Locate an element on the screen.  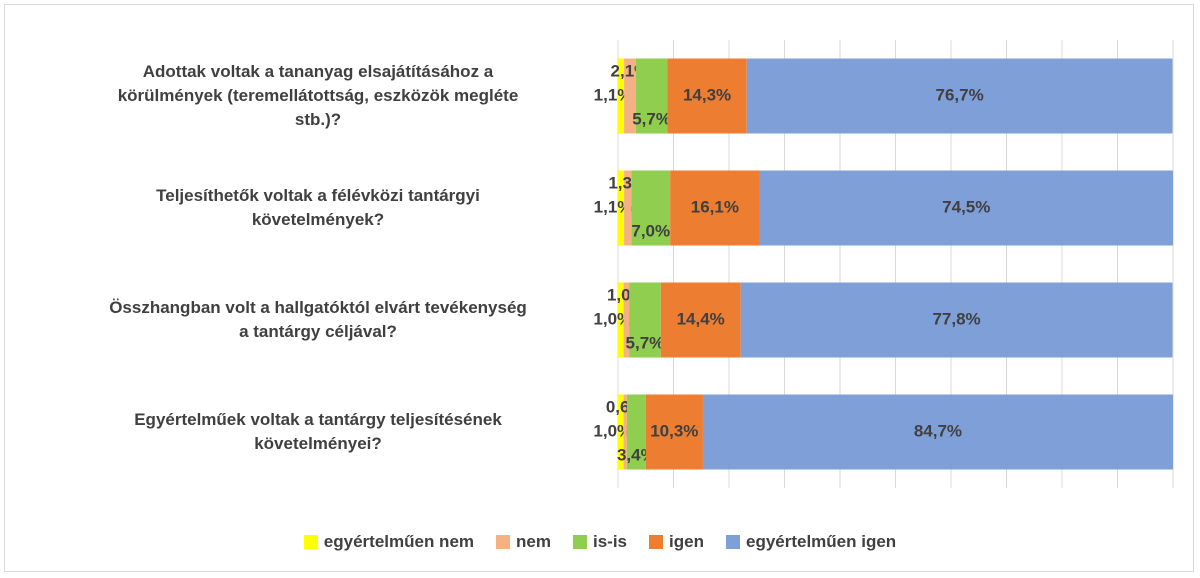
data-label: 84,7% is located at coordinates (938, 430).